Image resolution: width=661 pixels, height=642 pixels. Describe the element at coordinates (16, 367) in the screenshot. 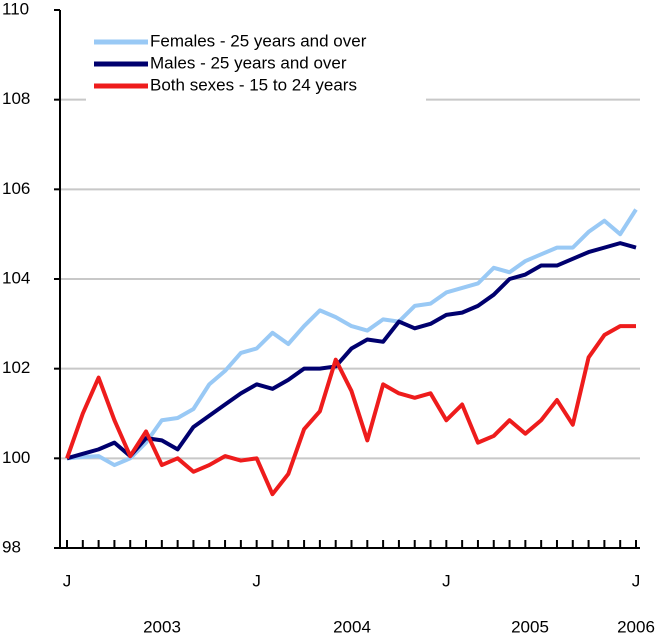

I see `y-tick-label: 102` at that location.